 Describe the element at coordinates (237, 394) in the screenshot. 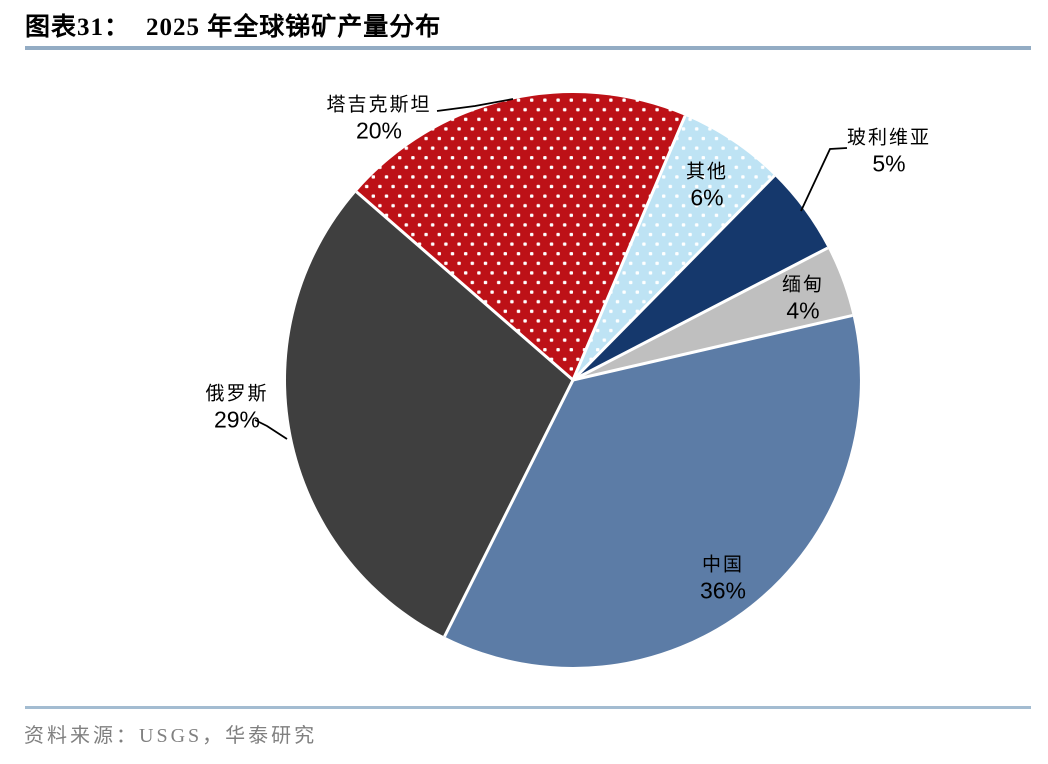

I see `label-russia-name: 俄罗斯` at that location.